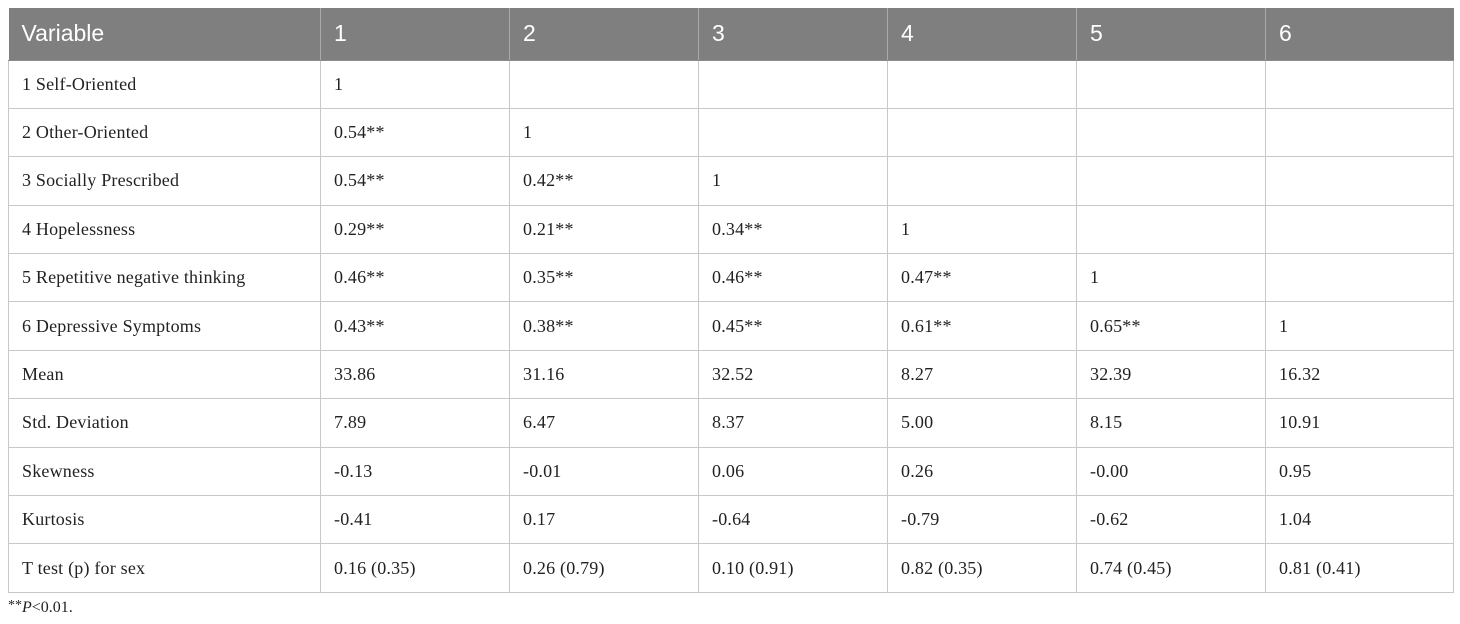 The width and height of the screenshot is (1460, 624). I want to click on value-cell: -0.79, so click(982, 520).